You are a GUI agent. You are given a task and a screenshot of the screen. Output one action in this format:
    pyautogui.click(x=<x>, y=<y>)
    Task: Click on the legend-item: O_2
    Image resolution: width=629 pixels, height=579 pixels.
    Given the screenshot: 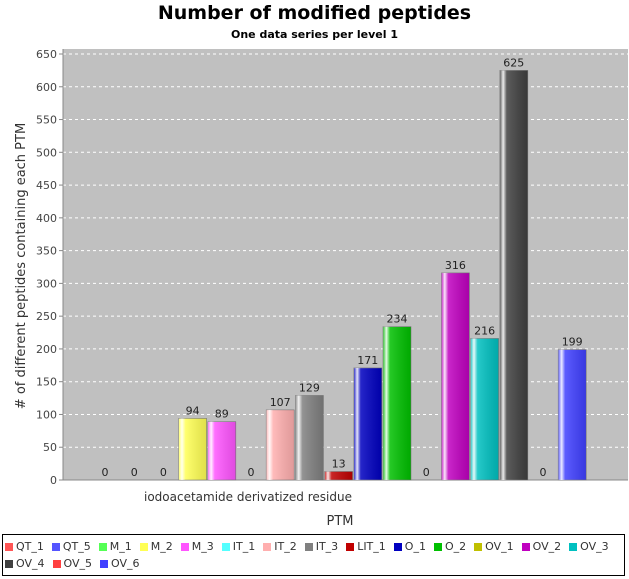 What is the action you would take?
    pyautogui.click(x=450, y=546)
    